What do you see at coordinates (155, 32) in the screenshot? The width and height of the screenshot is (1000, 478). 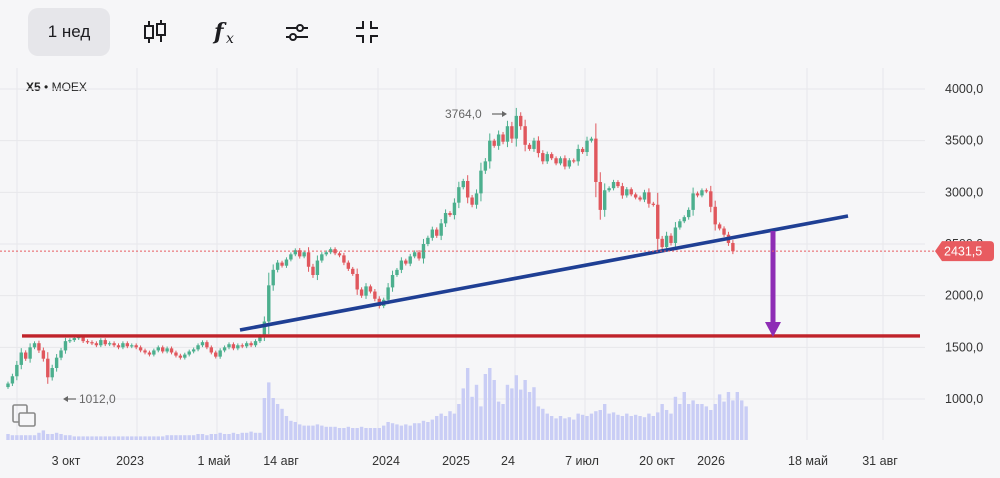 I see `chart-type-button` at bounding box center [155, 32].